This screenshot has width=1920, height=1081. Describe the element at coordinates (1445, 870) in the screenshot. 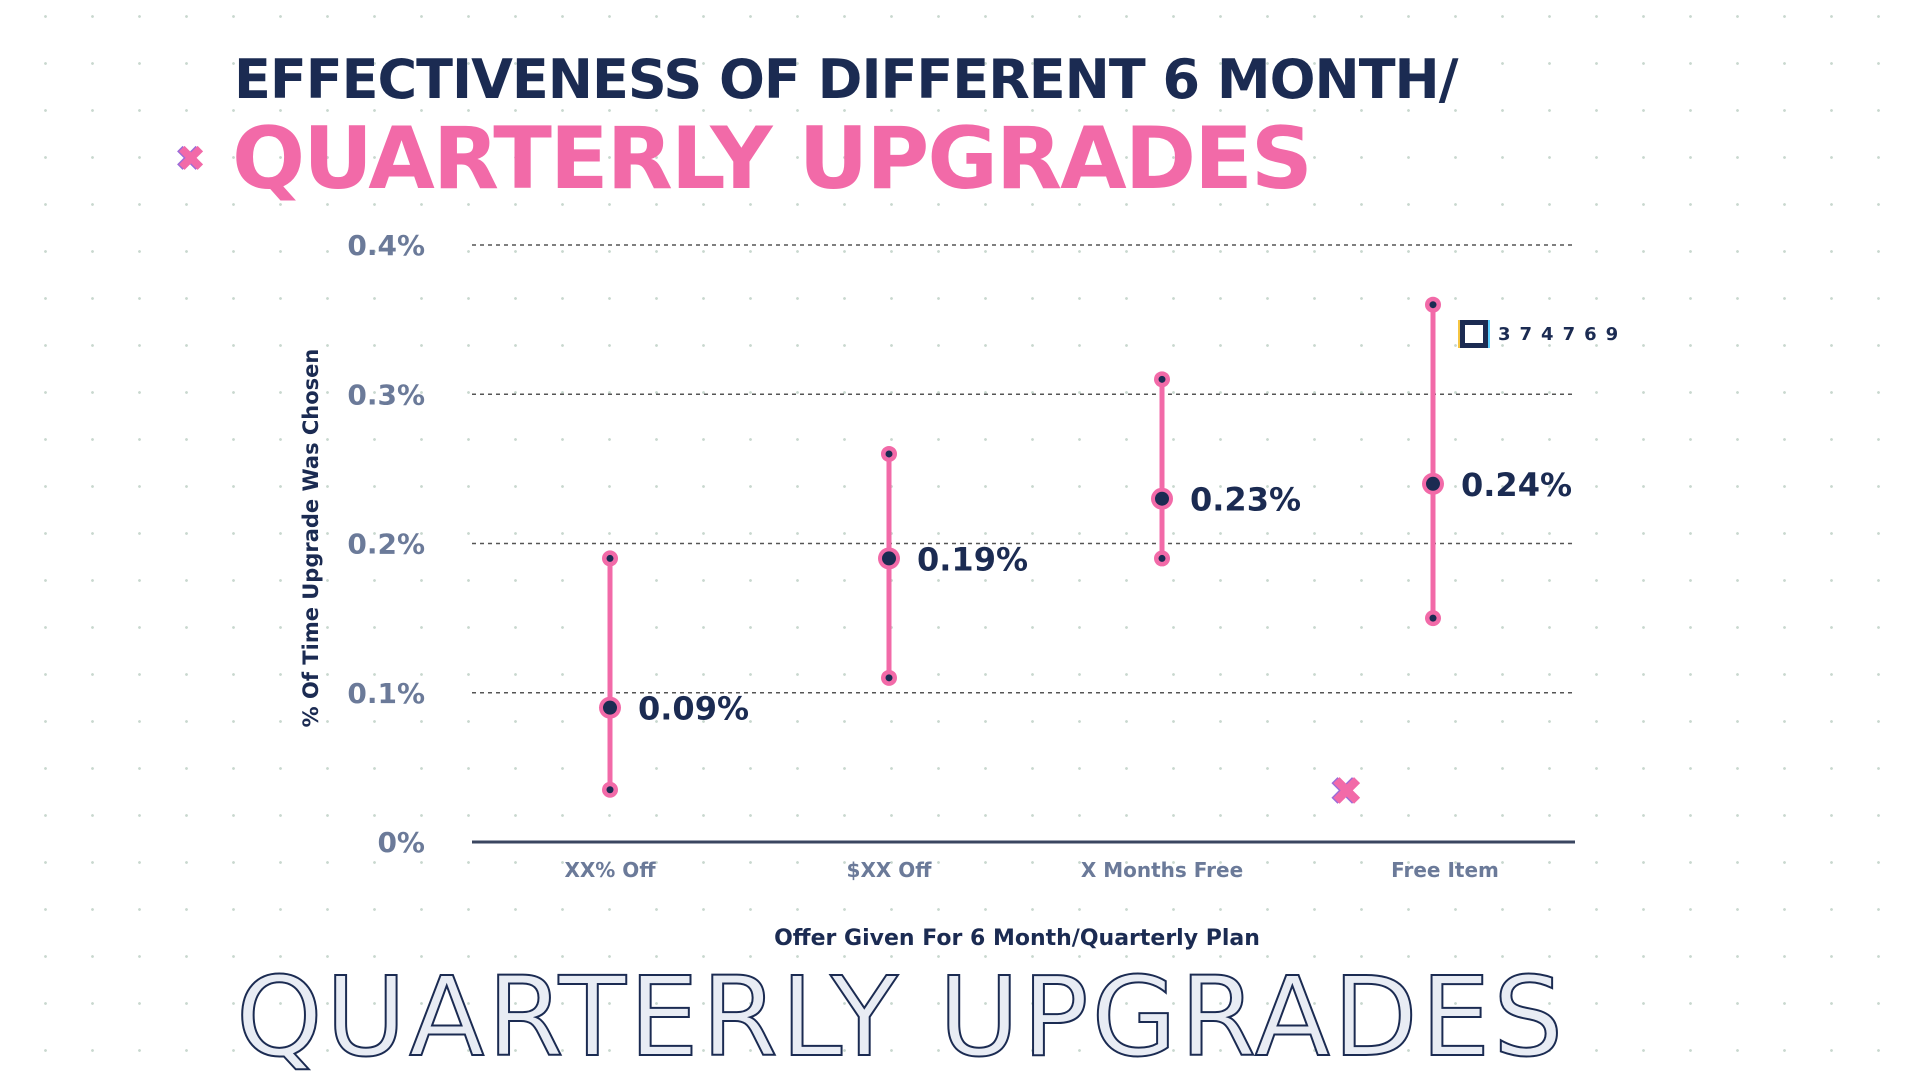

I see `x-tick-label: Free Item` at that location.